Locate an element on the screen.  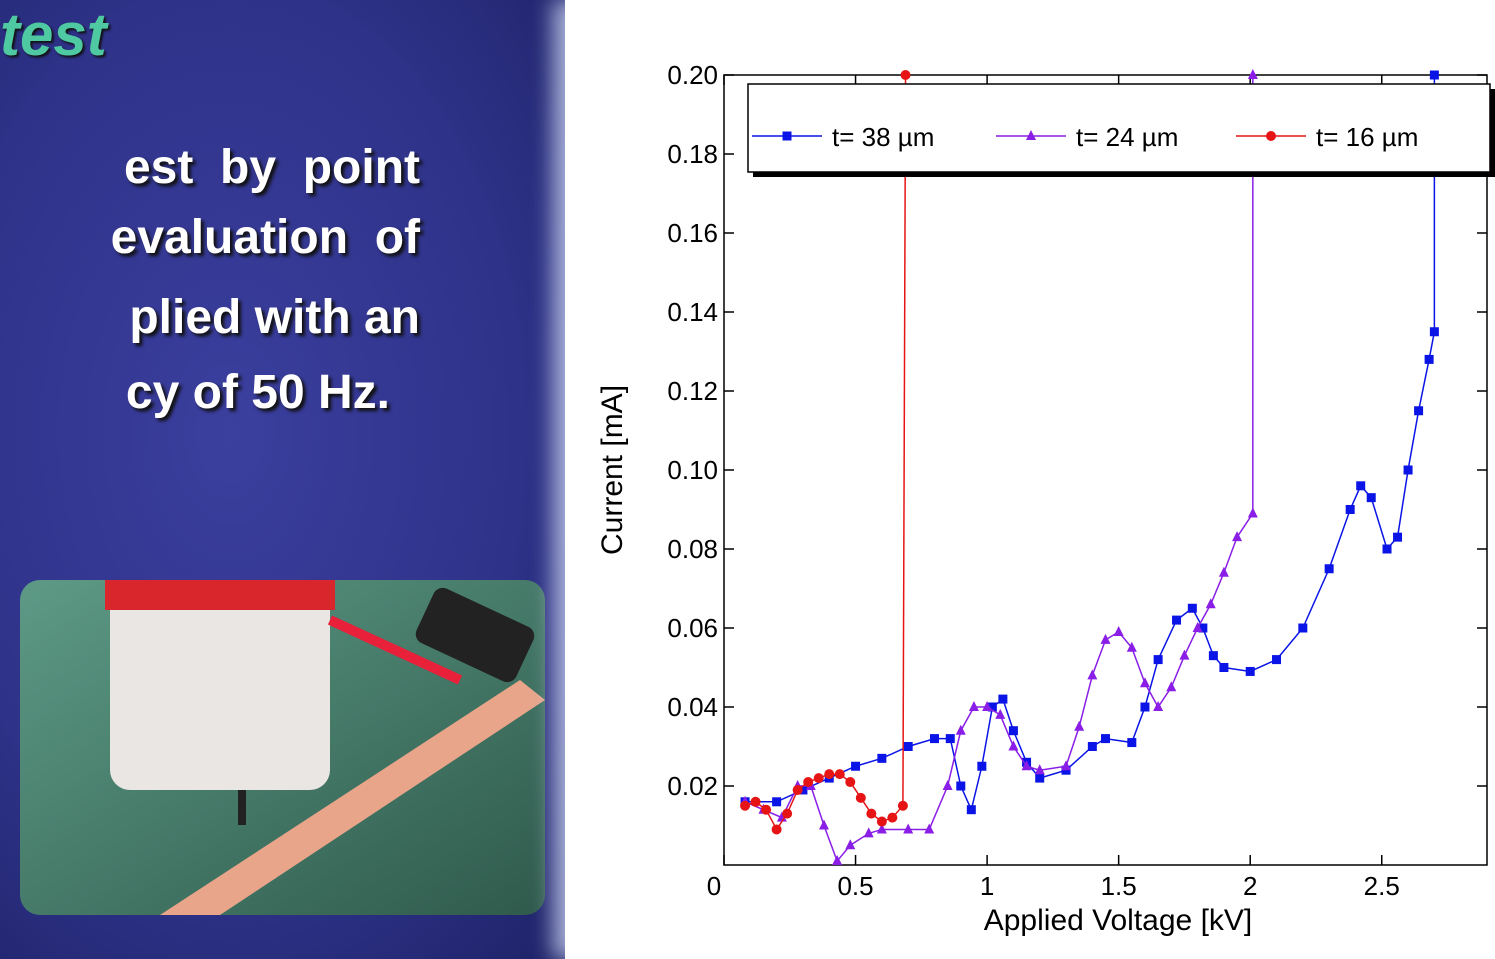
body-line: est by point is located at coordinates (271, 167).